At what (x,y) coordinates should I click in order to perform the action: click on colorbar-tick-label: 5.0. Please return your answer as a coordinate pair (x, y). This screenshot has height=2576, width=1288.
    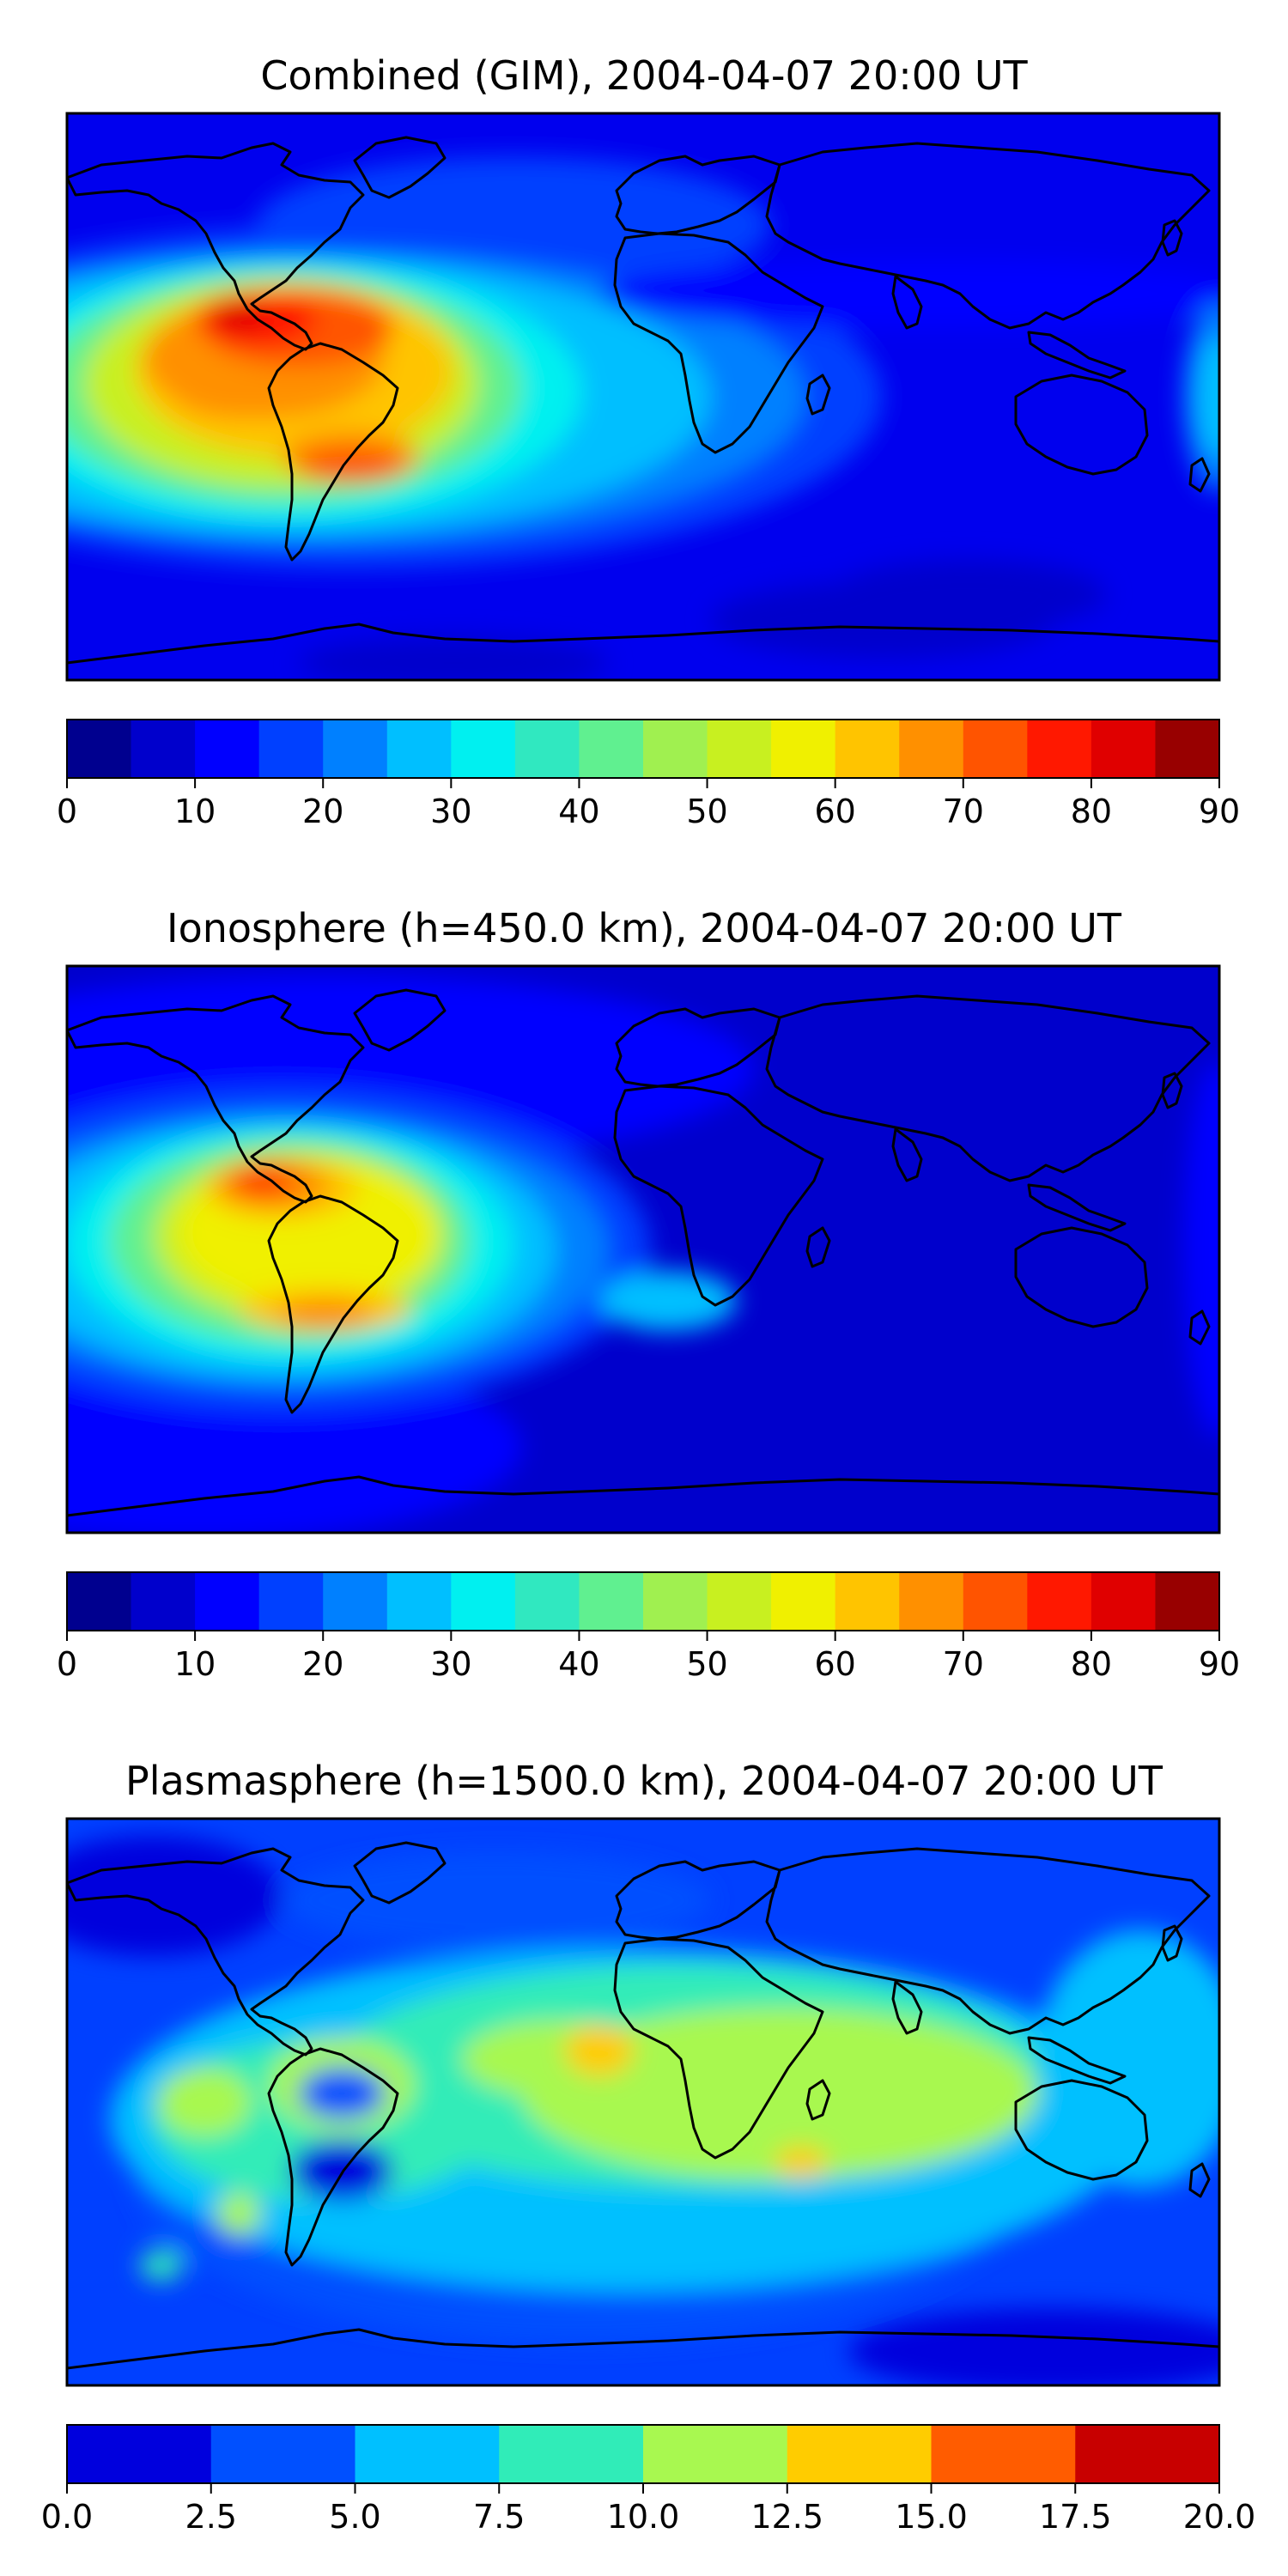
    Looking at the image, I should click on (355, 2517).